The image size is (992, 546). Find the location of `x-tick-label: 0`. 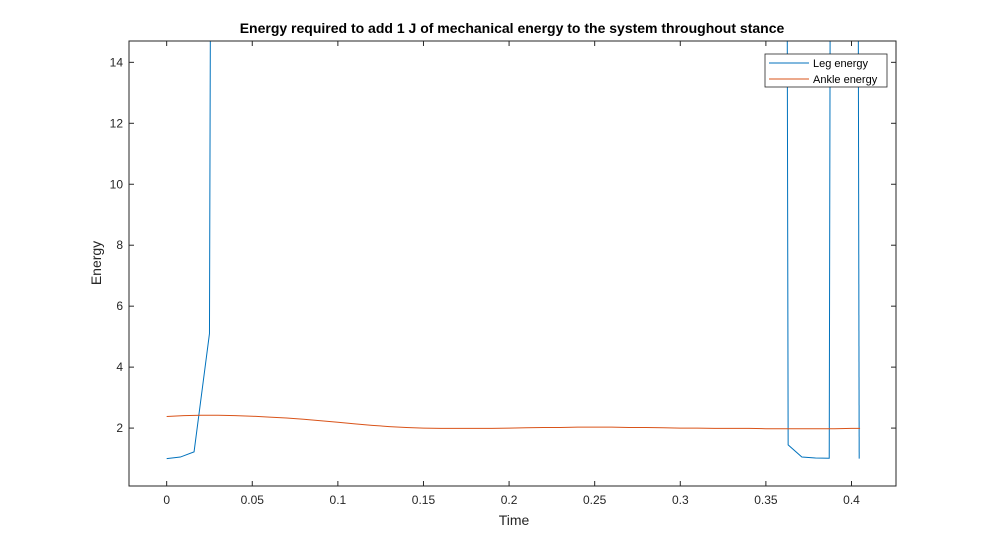

x-tick-label: 0 is located at coordinates (166, 500).